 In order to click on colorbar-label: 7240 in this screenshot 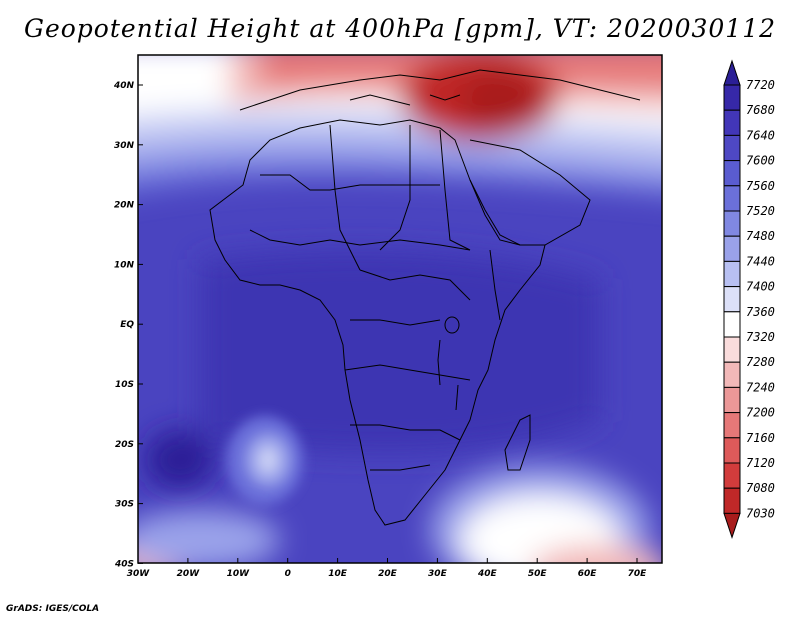, I will do `click(760, 387)`.